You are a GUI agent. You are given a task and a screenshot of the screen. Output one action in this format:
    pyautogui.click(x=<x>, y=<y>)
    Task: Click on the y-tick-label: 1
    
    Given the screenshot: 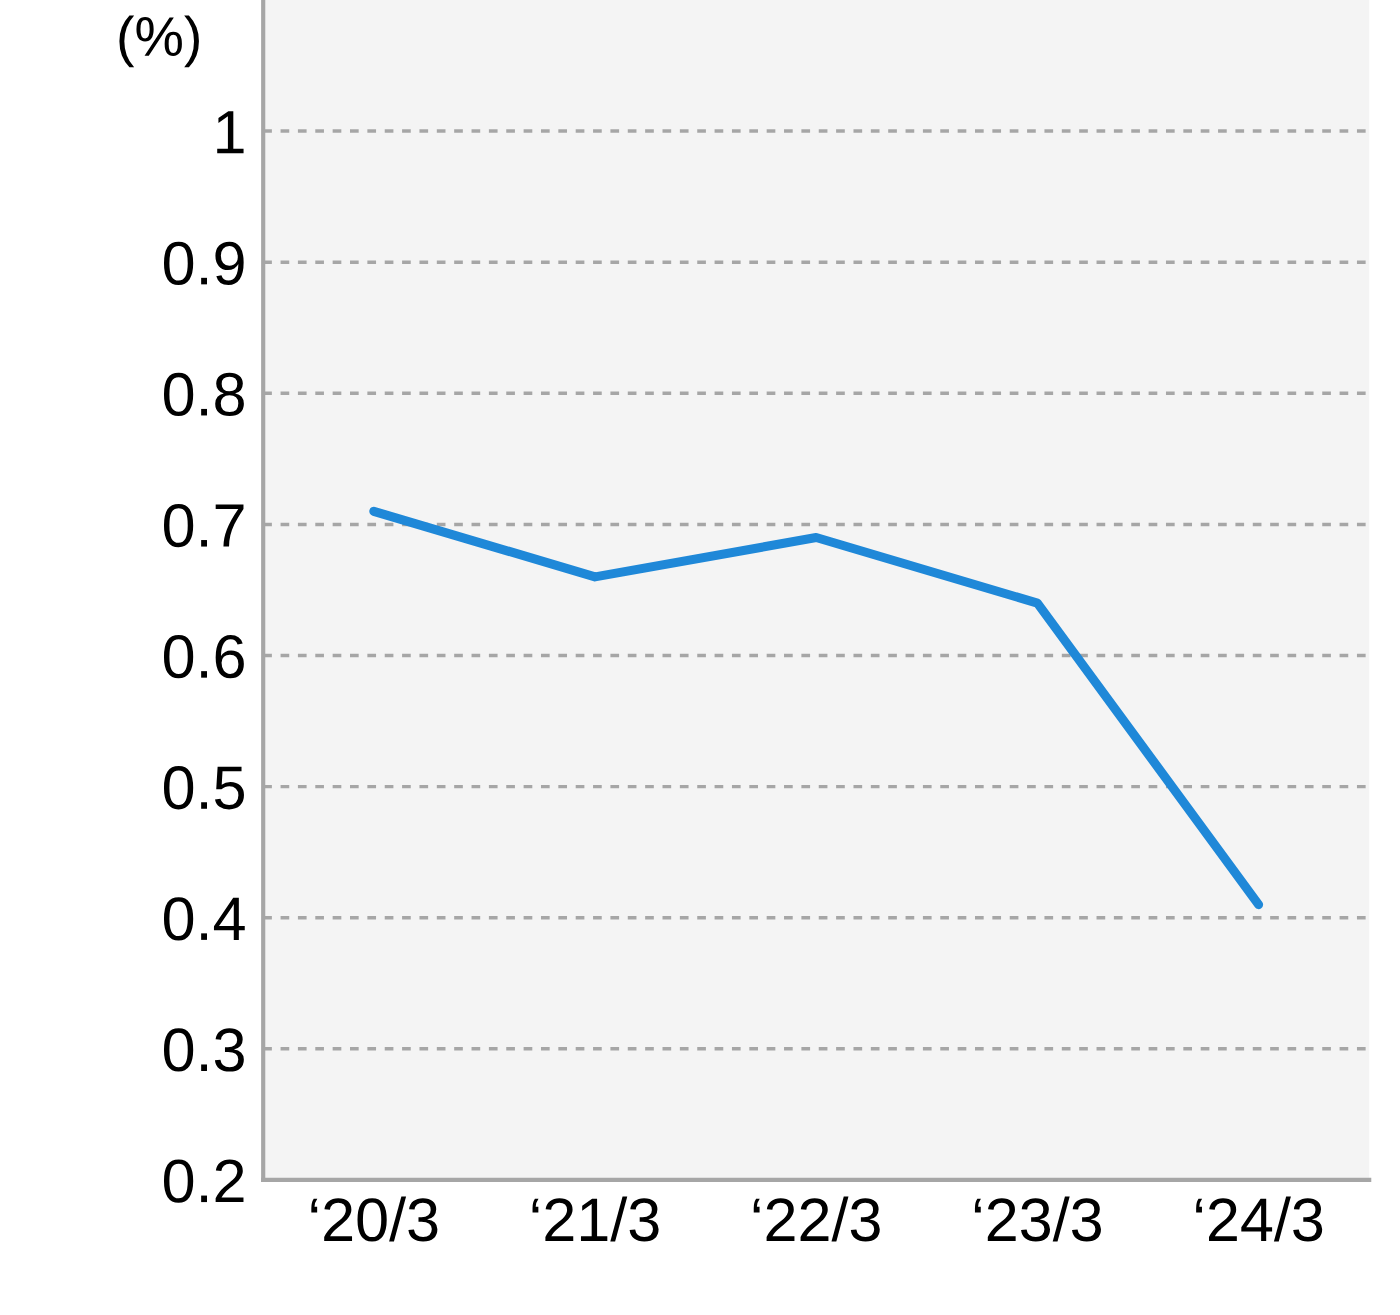 What is the action you would take?
    pyautogui.click(x=230, y=132)
    